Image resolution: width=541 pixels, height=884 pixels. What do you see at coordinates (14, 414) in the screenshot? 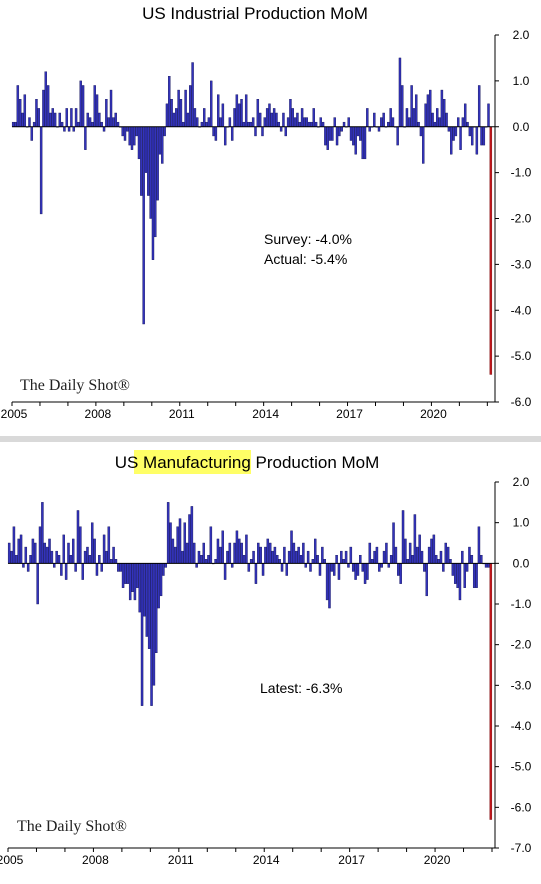
I see `x-tick-label: 2005` at bounding box center [14, 414].